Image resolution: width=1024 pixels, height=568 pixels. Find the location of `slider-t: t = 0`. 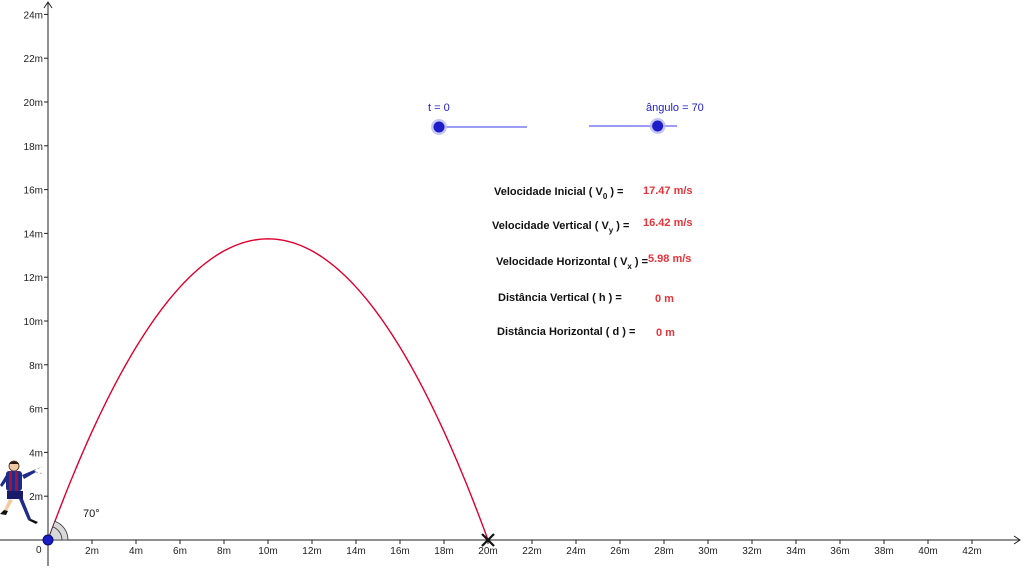

slider-t: t = 0 is located at coordinates (477, 118).